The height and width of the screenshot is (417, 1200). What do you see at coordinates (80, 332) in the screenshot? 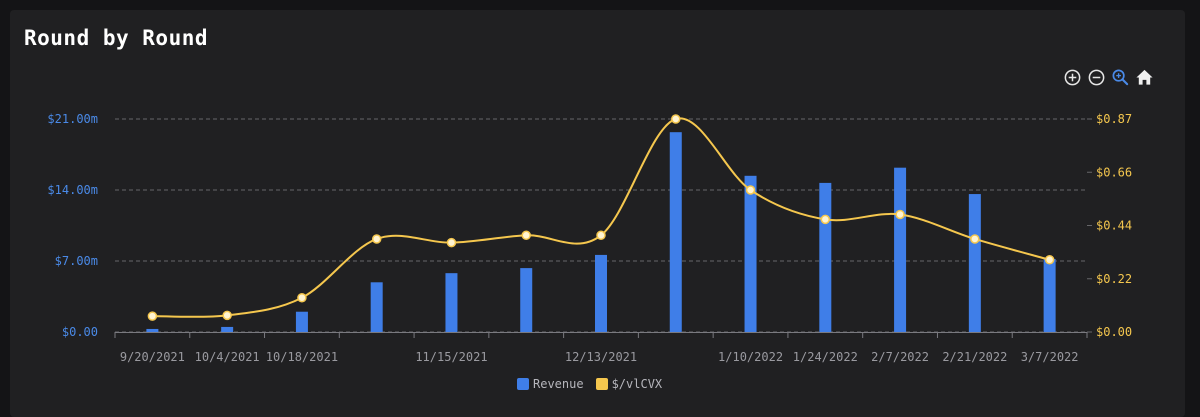
I see `y-left-tick-label: $0.00` at bounding box center [80, 332].